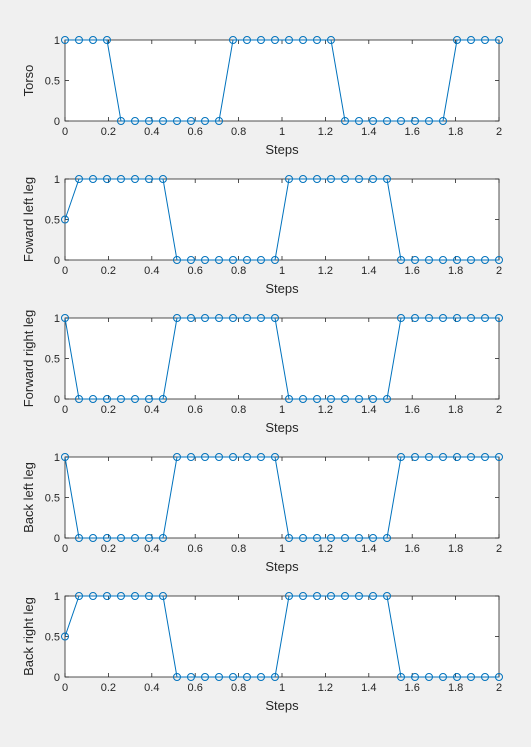 This screenshot has width=531, height=747. What do you see at coordinates (282, 358) in the screenshot?
I see `axes-box` at bounding box center [282, 358].